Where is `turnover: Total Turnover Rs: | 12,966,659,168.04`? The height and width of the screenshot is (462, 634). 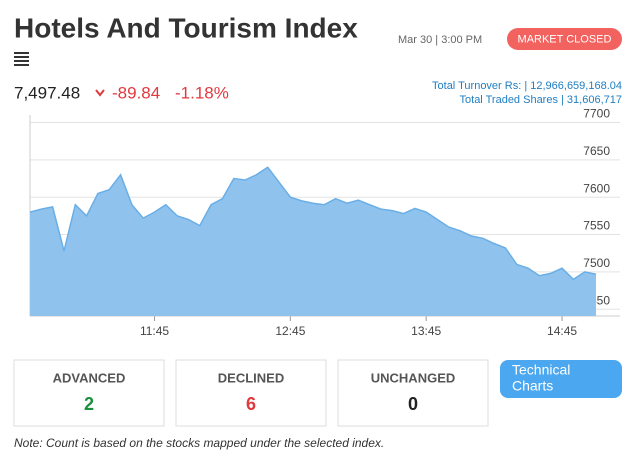 turnover: Total Turnover Rs: | 12,966,659,168.04 is located at coordinates (527, 86).